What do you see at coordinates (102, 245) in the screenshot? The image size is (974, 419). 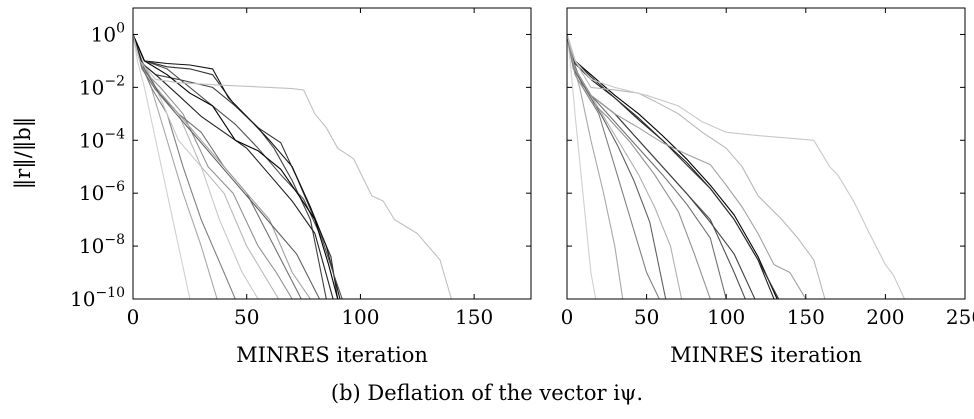 I see `y-tick-label: 10⁻⁸` at bounding box center [102, 245].